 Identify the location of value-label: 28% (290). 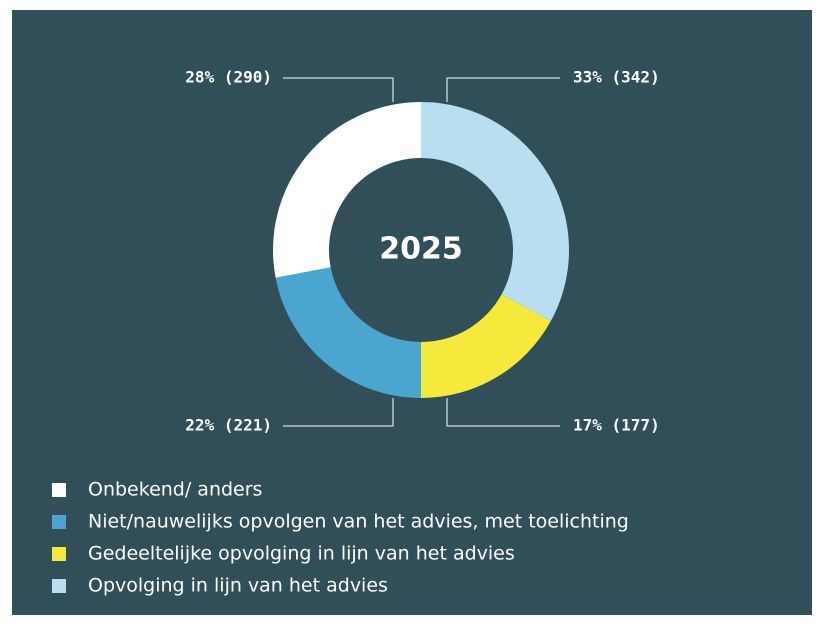
(228, 77).